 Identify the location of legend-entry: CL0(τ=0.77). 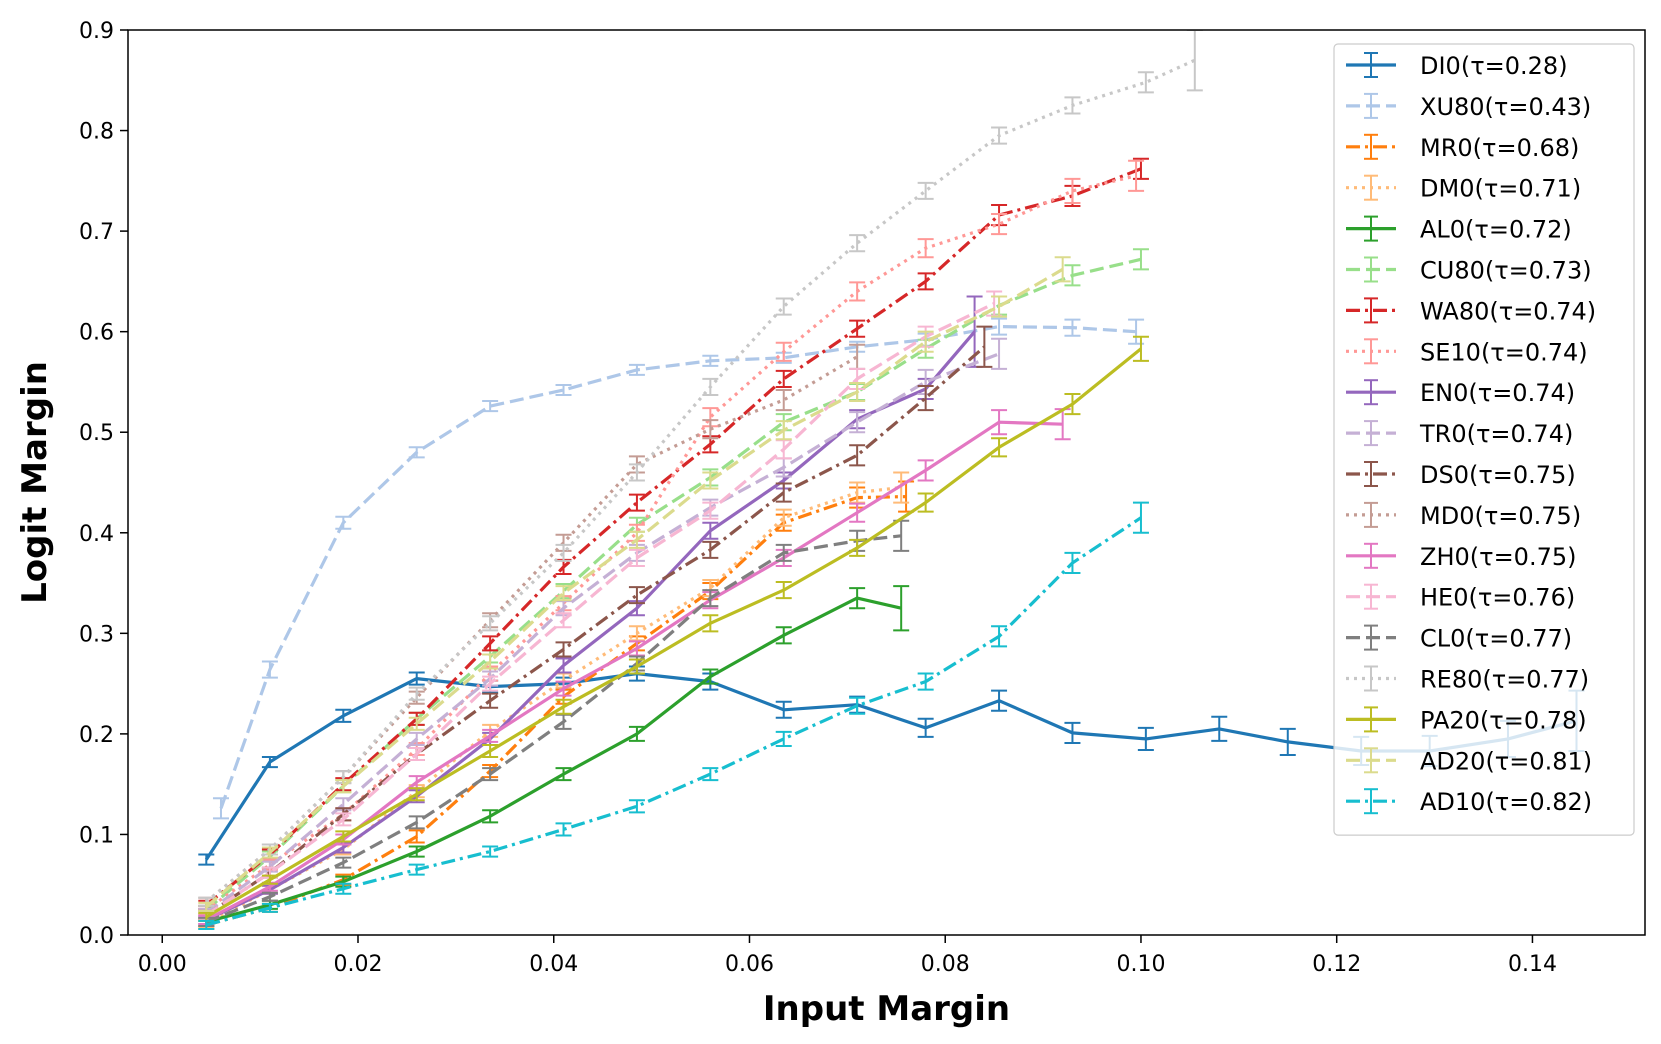
(1459, 638).